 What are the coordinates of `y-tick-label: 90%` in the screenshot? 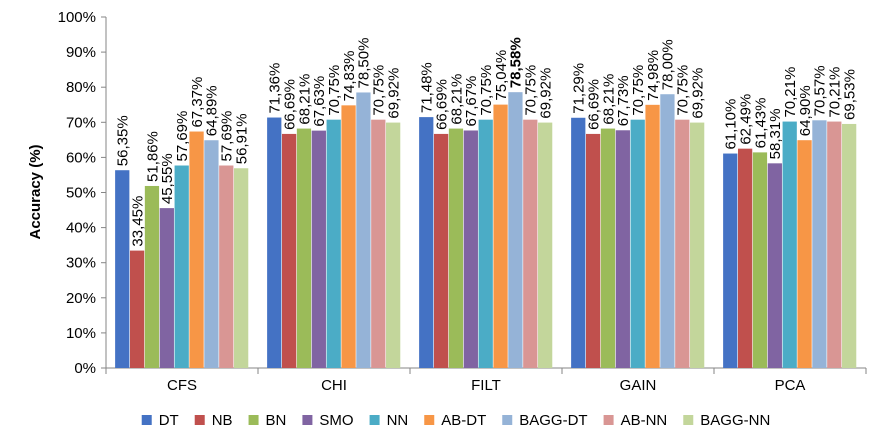 It's located at (81, 52).